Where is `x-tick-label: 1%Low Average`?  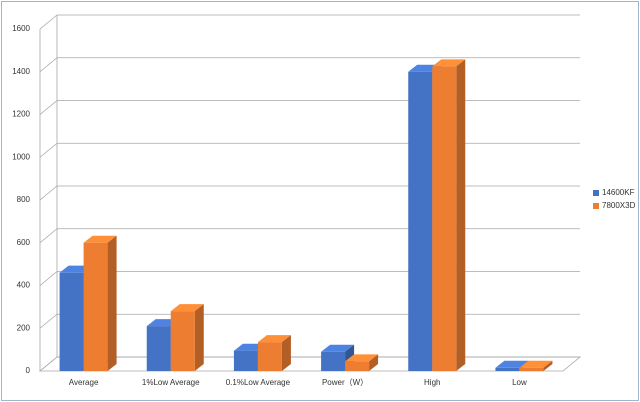 x-tick-label: 1%Low Average is located at coordinates (171, 382).